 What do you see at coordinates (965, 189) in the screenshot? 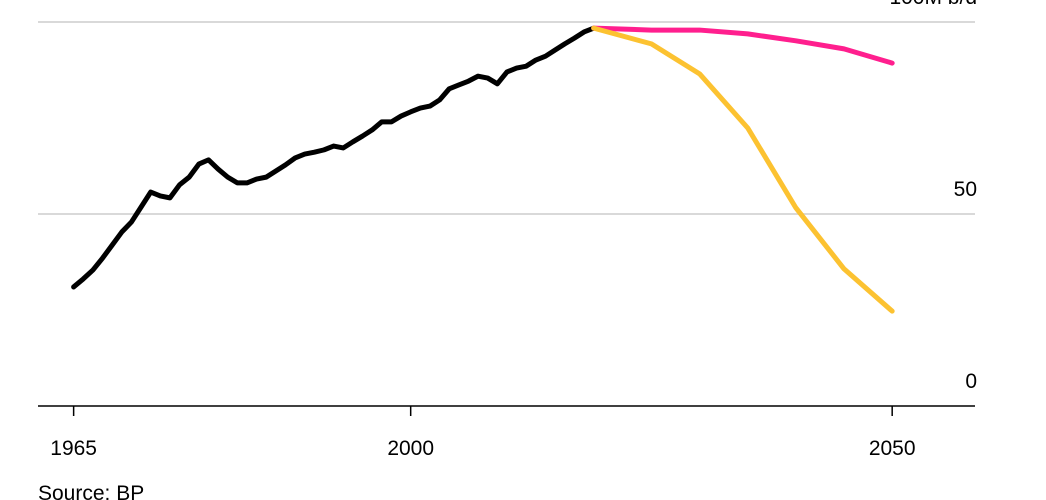
I see `y-tick-label: 50` at bounding box center [965, 189].